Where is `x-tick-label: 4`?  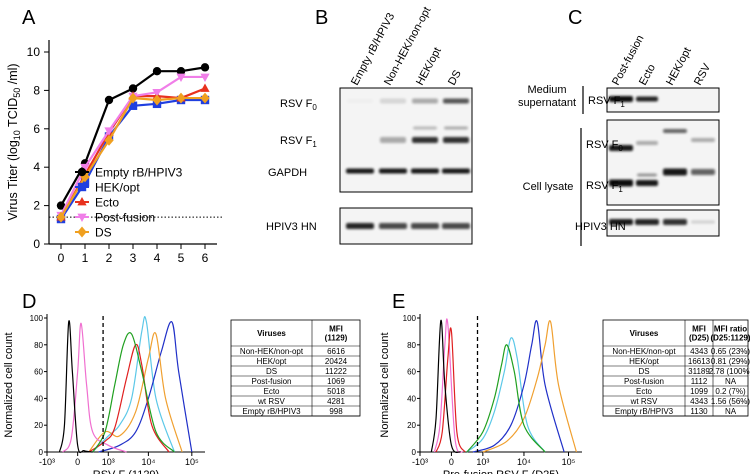
x-tick-label: 4 is located at coordinates (157, 258).